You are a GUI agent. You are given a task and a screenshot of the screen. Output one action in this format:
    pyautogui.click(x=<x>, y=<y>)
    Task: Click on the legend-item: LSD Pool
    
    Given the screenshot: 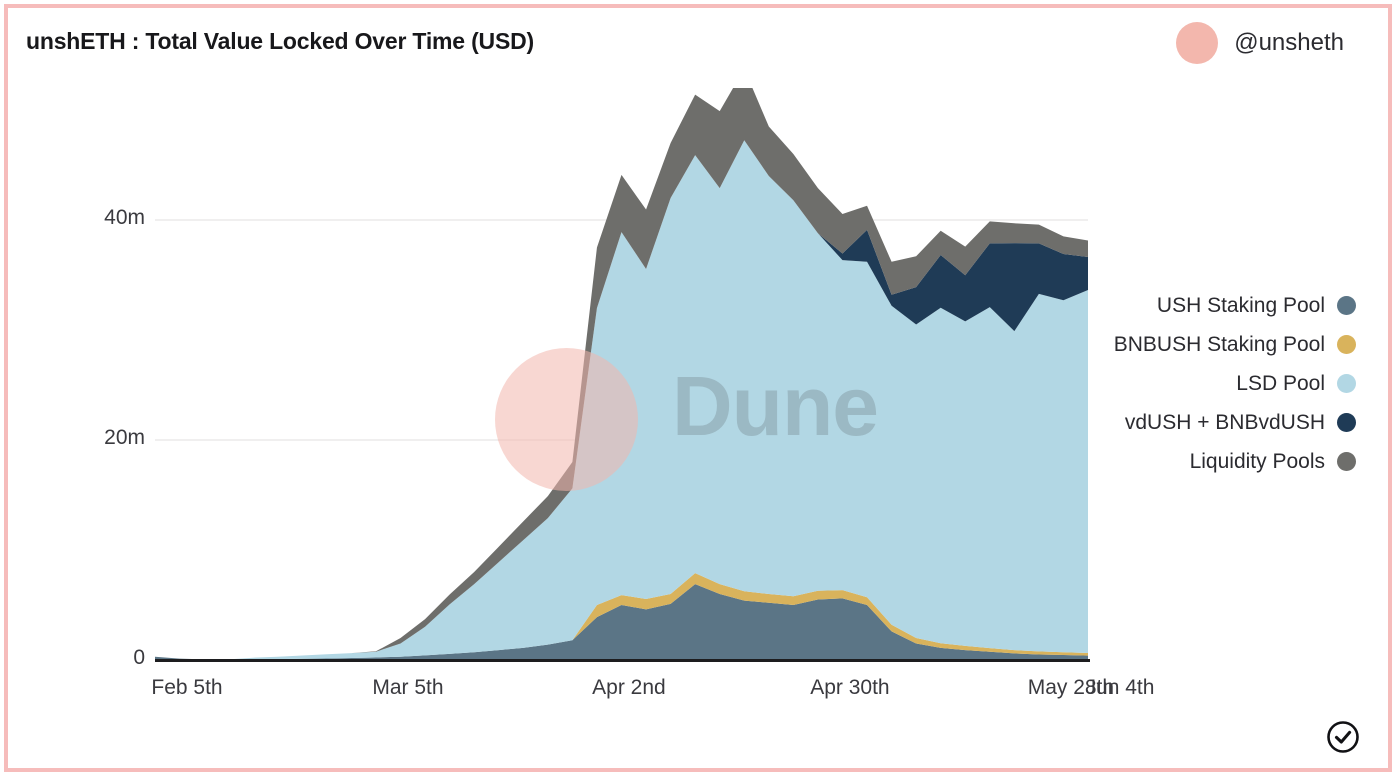 What is the action you would take?
    pyautogui.click(x=1230, y=383)
    